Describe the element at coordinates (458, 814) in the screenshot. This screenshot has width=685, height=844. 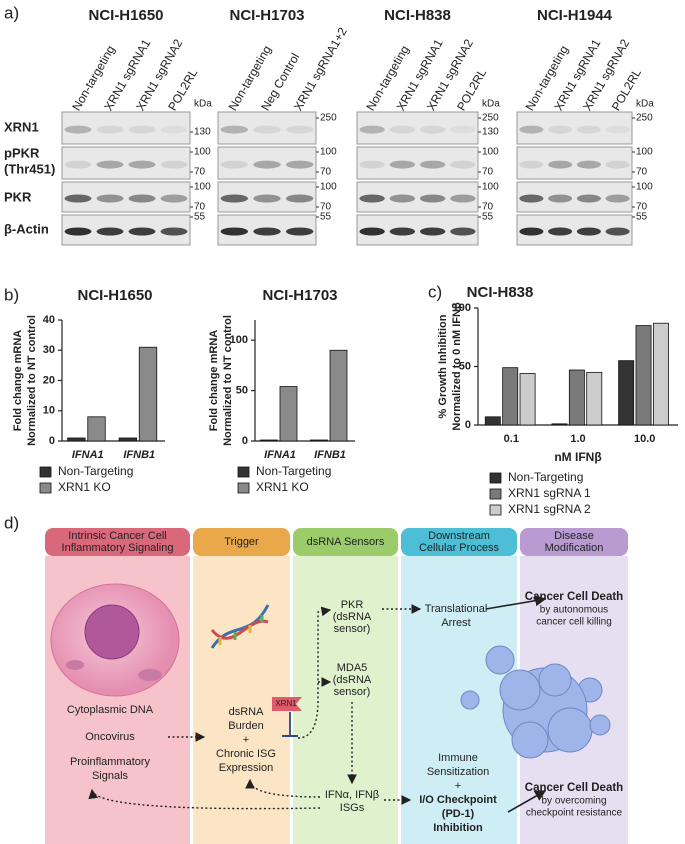
I see `checkpoint-text: (PD-1)` at that location.